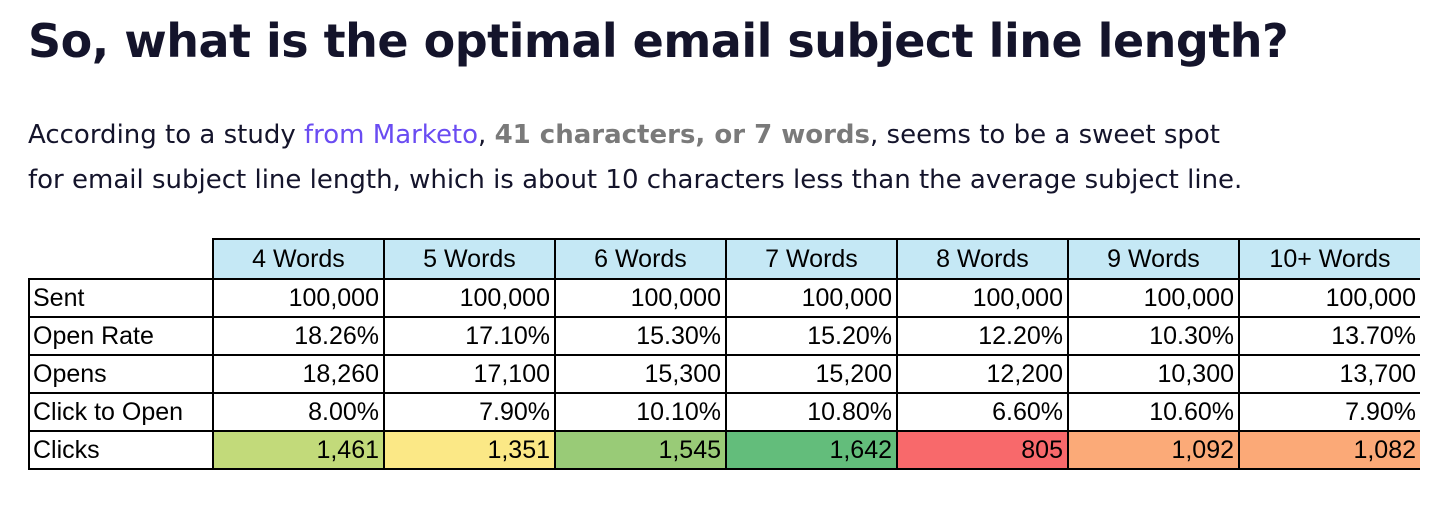 This screenshot has width=1456, height=515. What do you see at coordinates (1329, 336) in the screenshot?
I see `table-cell: 13.70%` at bounding box center [1329, 336].